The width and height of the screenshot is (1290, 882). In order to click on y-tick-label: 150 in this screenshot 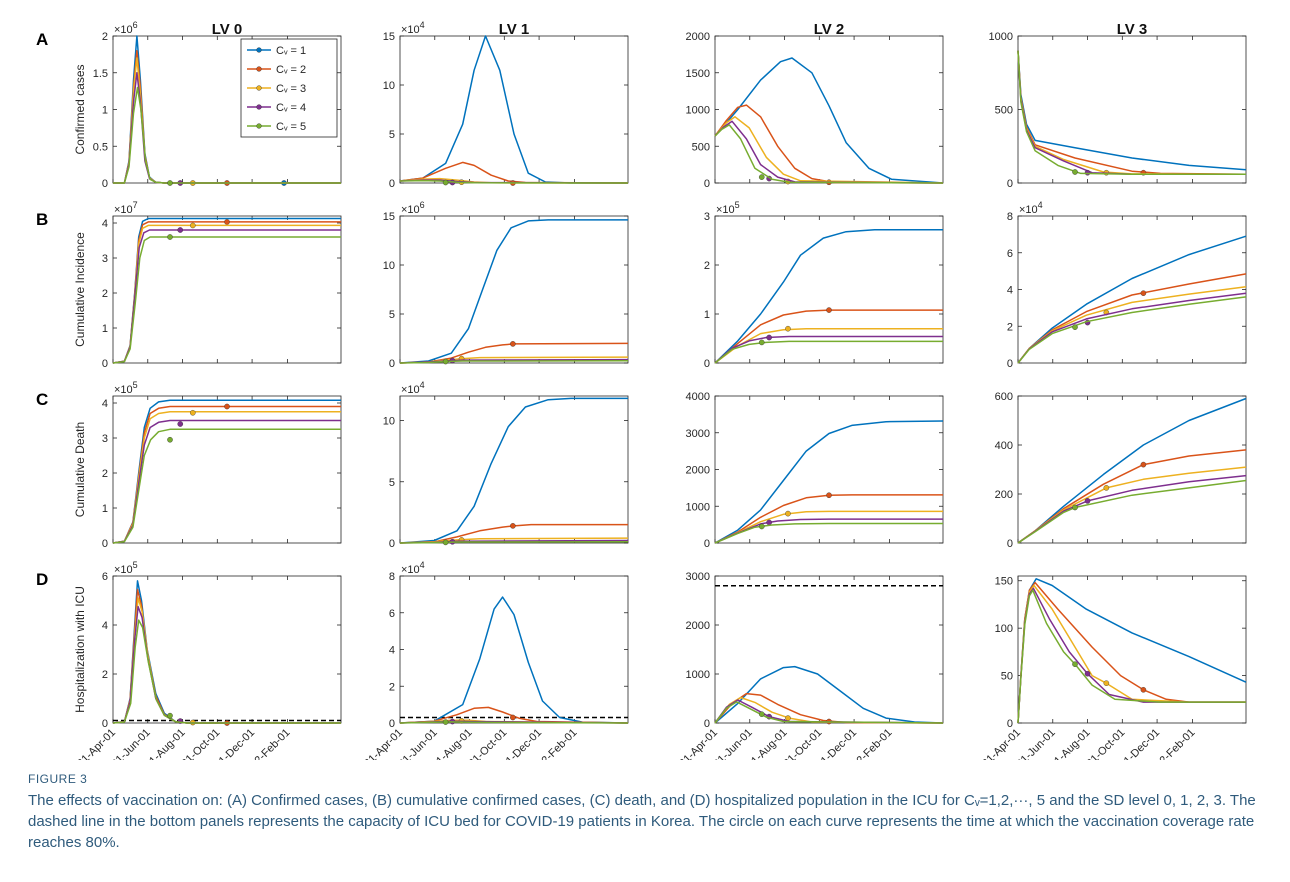, I will do `click(1004, 582)`.